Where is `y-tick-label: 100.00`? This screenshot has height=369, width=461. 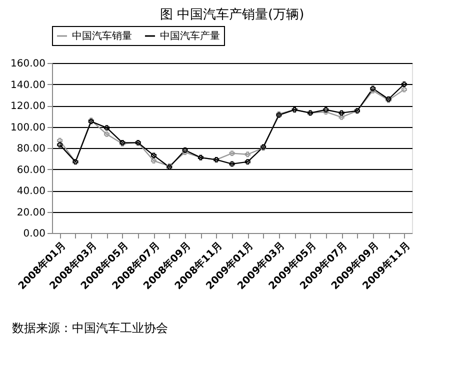
y-tick-label: 100.00 is located at coordinates (28, 128).